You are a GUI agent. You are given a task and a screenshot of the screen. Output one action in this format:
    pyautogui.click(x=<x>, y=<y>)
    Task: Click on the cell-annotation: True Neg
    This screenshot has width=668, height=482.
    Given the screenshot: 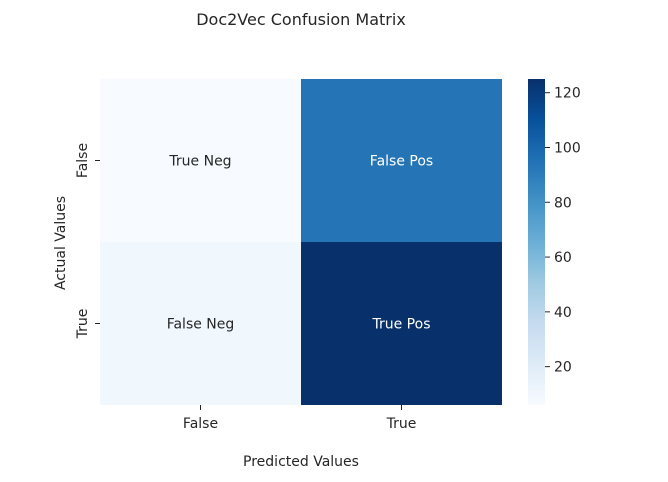 What is the action you would take?
    pyautogui.click(x=199, y=162)
    